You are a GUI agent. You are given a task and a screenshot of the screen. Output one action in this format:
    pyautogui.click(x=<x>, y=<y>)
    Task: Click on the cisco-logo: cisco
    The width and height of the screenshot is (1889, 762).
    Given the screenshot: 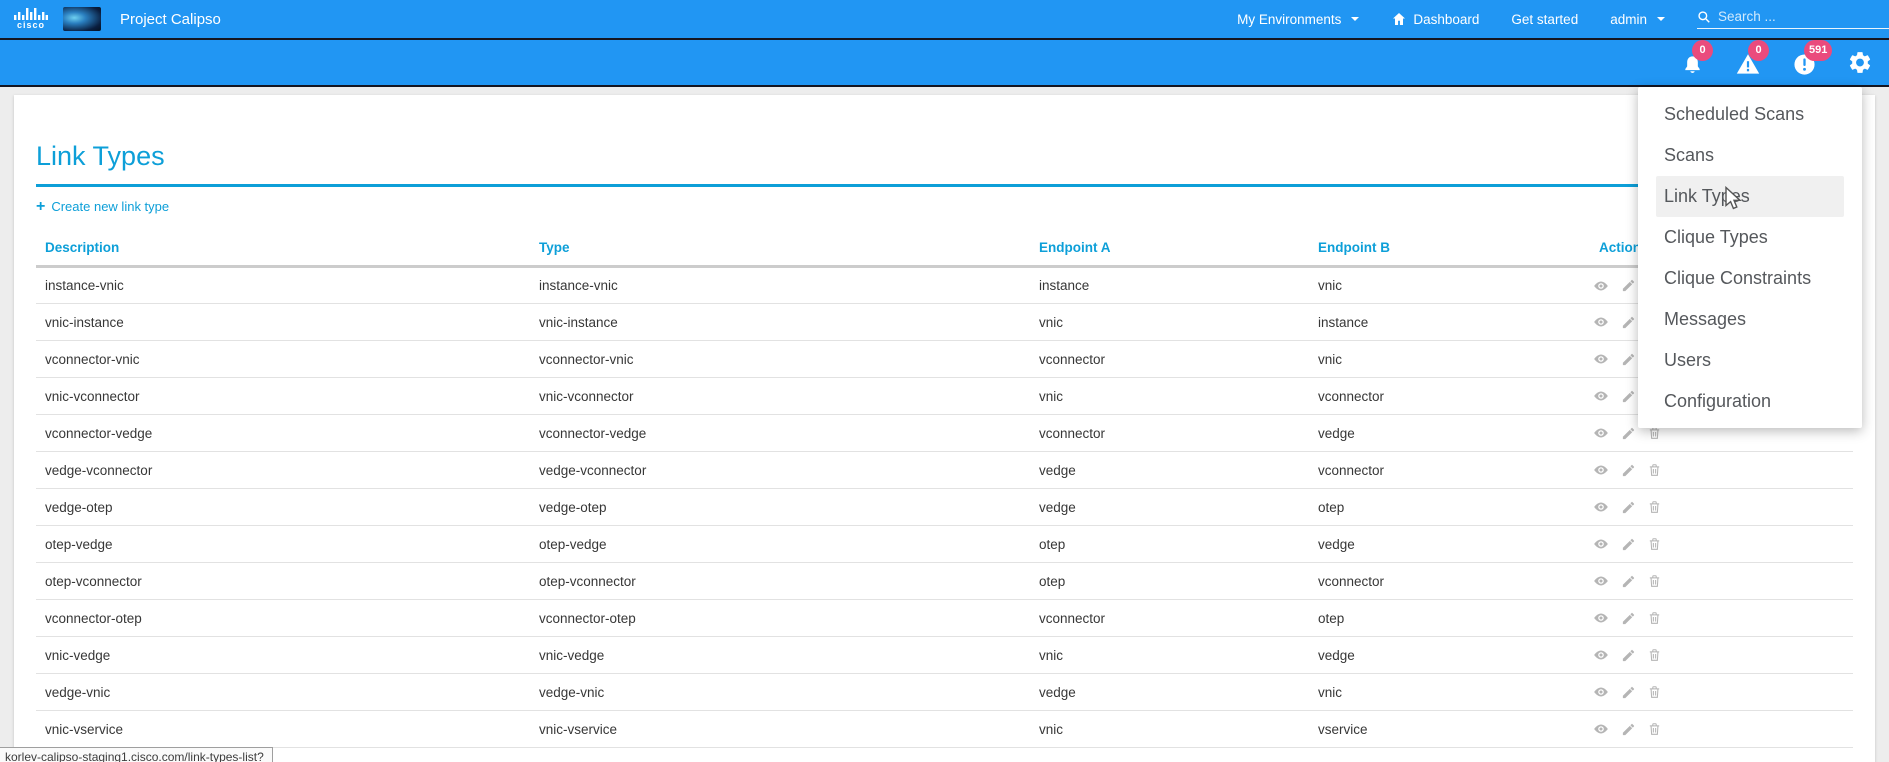 What is the action you would take?
    pyautogui.click(x=31, y=19)
    